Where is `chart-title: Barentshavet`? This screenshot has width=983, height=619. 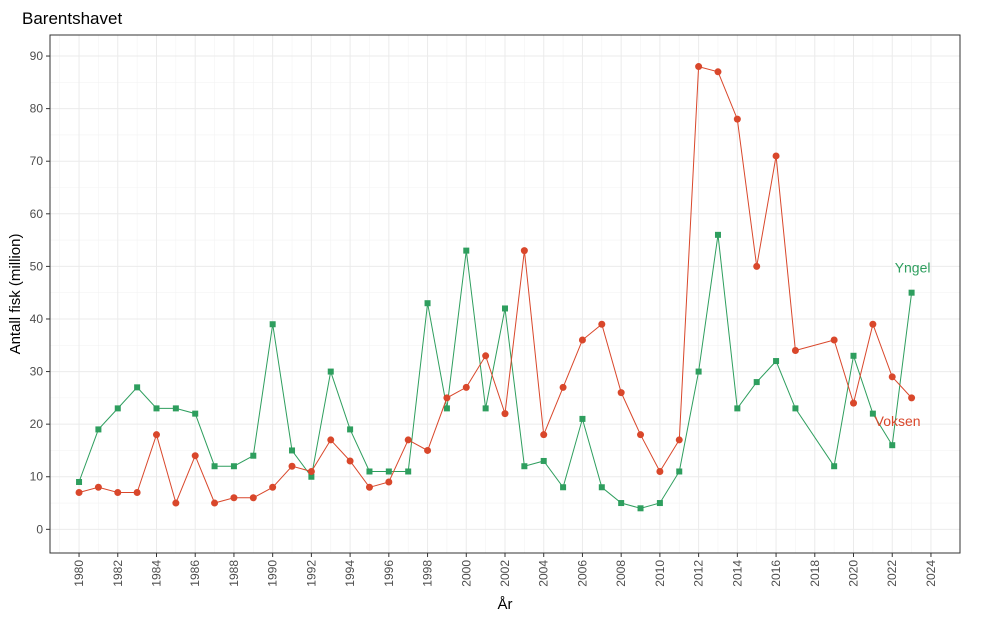
chart-title: Barentshavet is located at coordinates (72, 18).